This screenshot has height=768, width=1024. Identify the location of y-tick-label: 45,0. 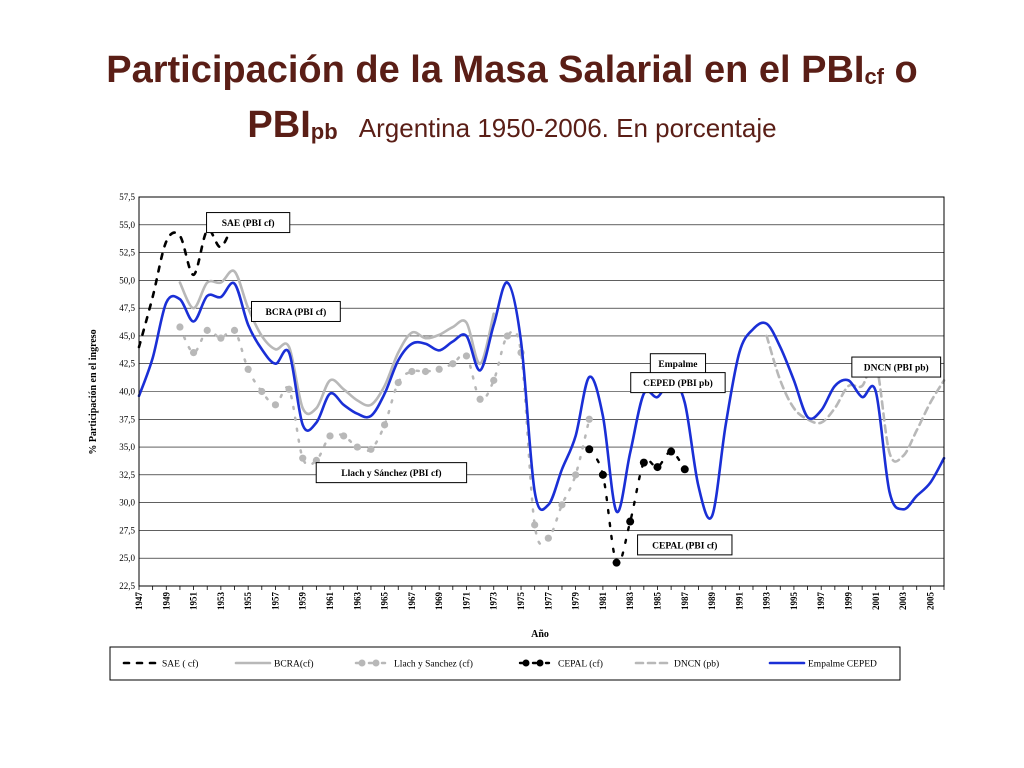
(127, 336).